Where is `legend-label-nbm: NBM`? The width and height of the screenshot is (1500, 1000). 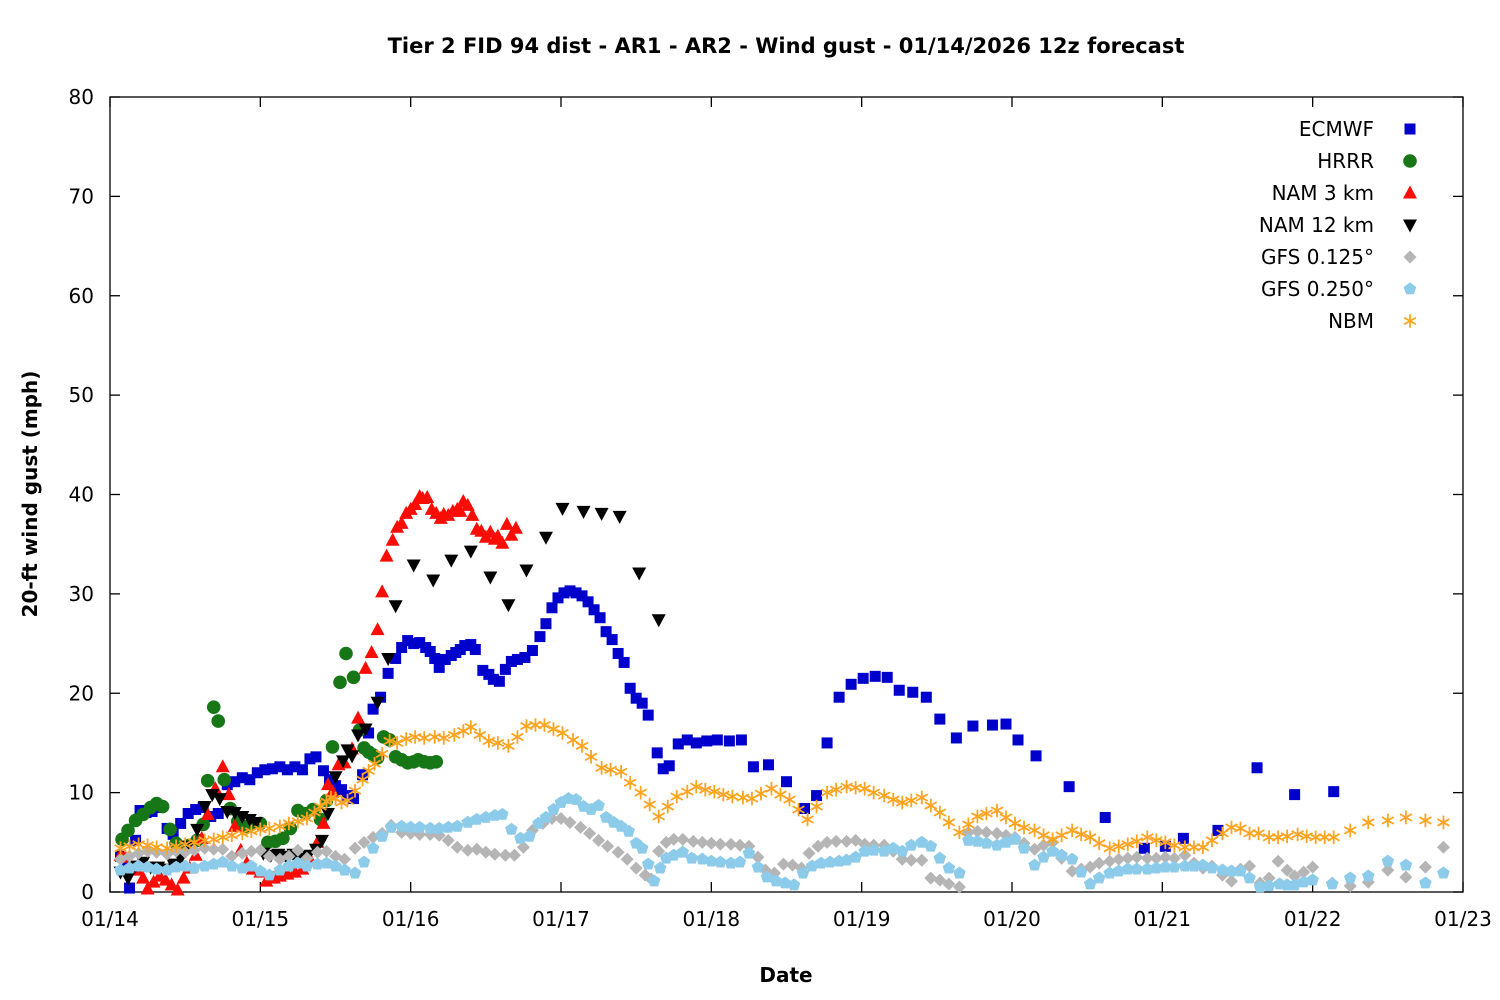
legend-label-nbm: NBM is located at coordinates (1351, 321).